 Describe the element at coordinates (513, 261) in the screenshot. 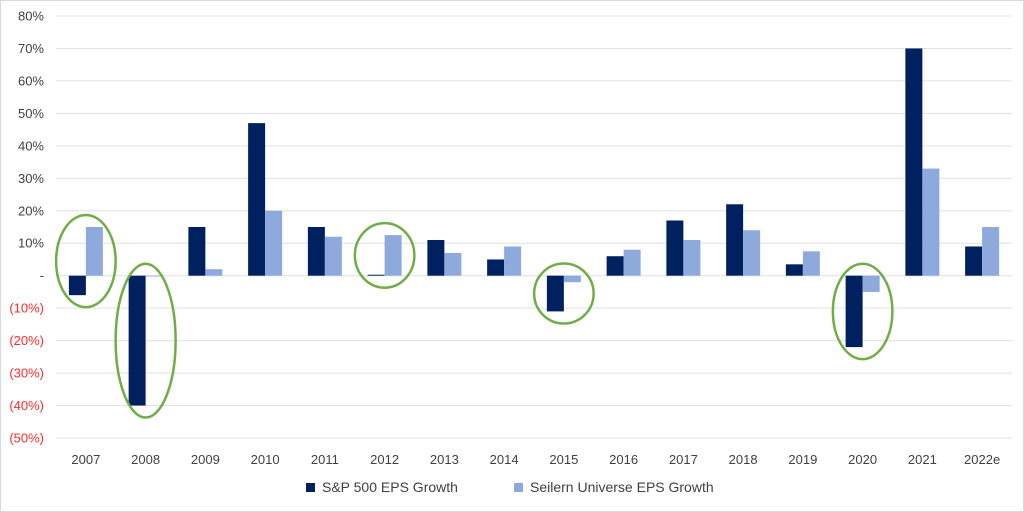

I see `bar-series-2-2014` at that location.